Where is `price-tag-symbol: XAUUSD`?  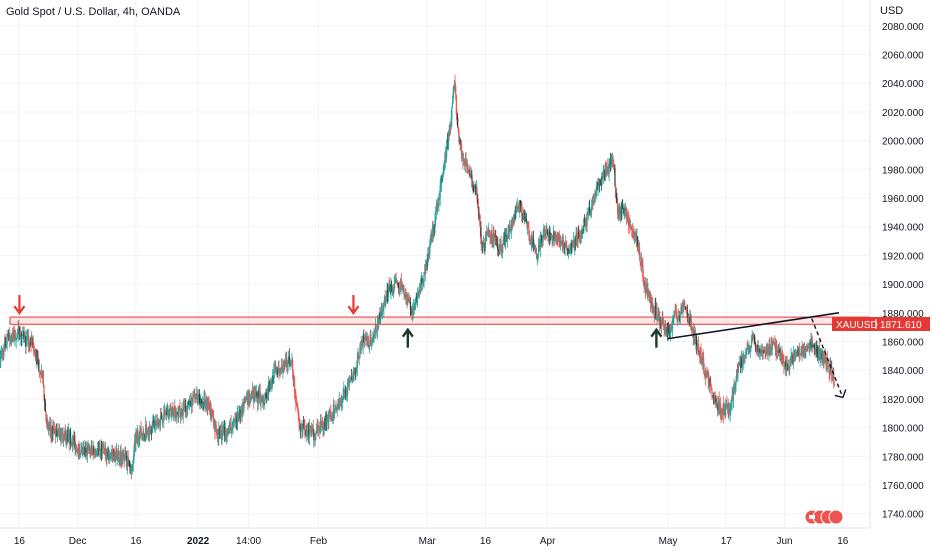
price-tag-symbol: XAUUSD is located at coordinates (857, 325).